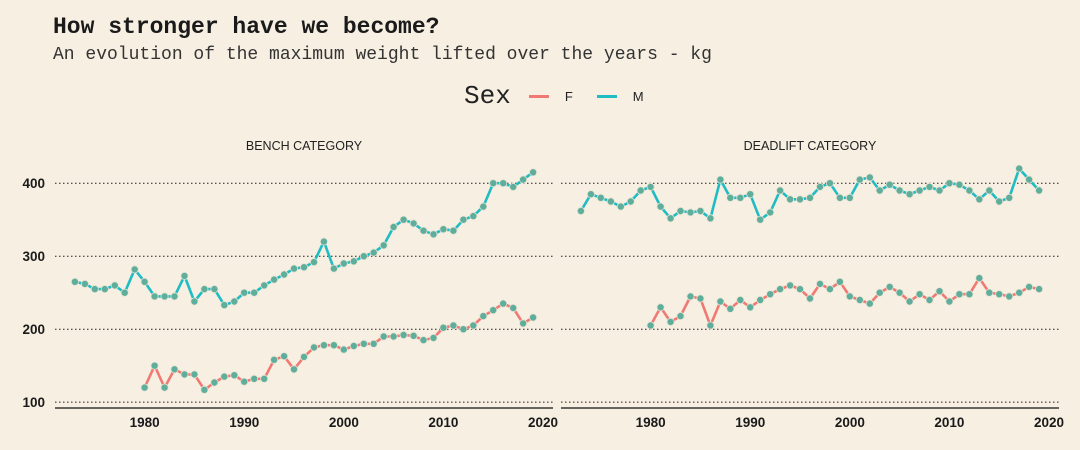 Image resolution: width=1080 pixels, height=450 pixels. Describe the element at coordinates (33, 183) in the screenshot. I see `y-tick-label: 400` at that location.